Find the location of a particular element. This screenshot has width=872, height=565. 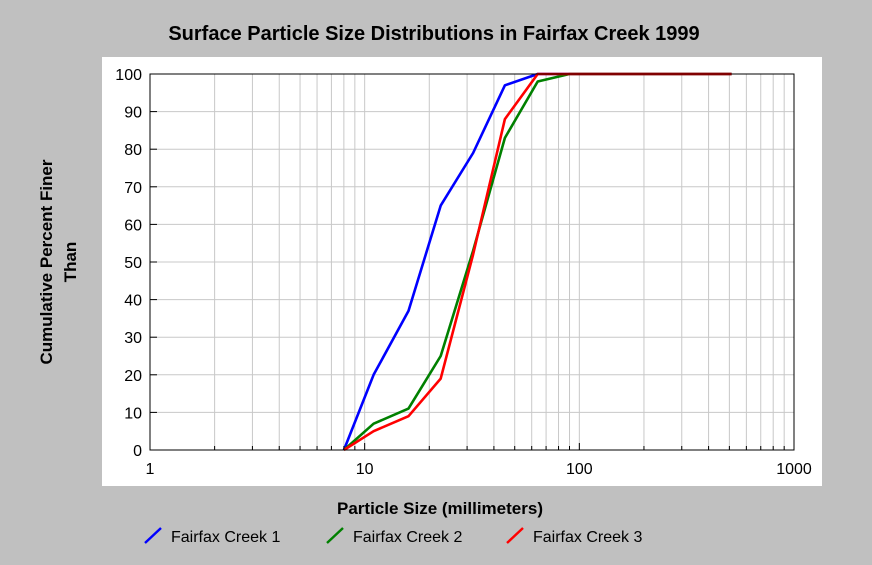

y-tick-label: 40 is located at coordinates (133, 301).